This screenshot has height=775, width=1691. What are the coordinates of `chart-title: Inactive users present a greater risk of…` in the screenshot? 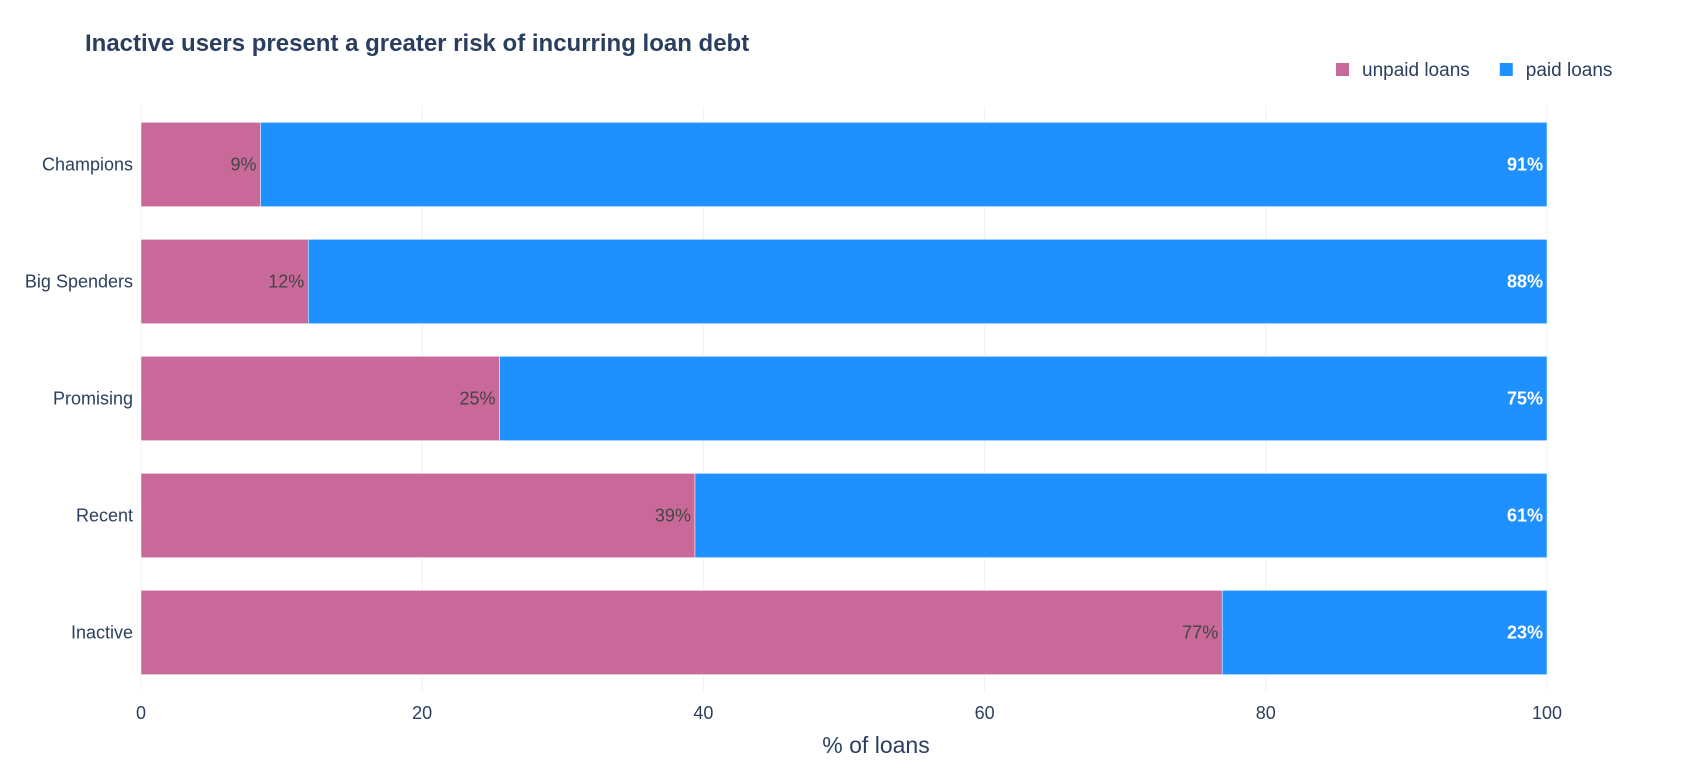 It's located at (417, 43).